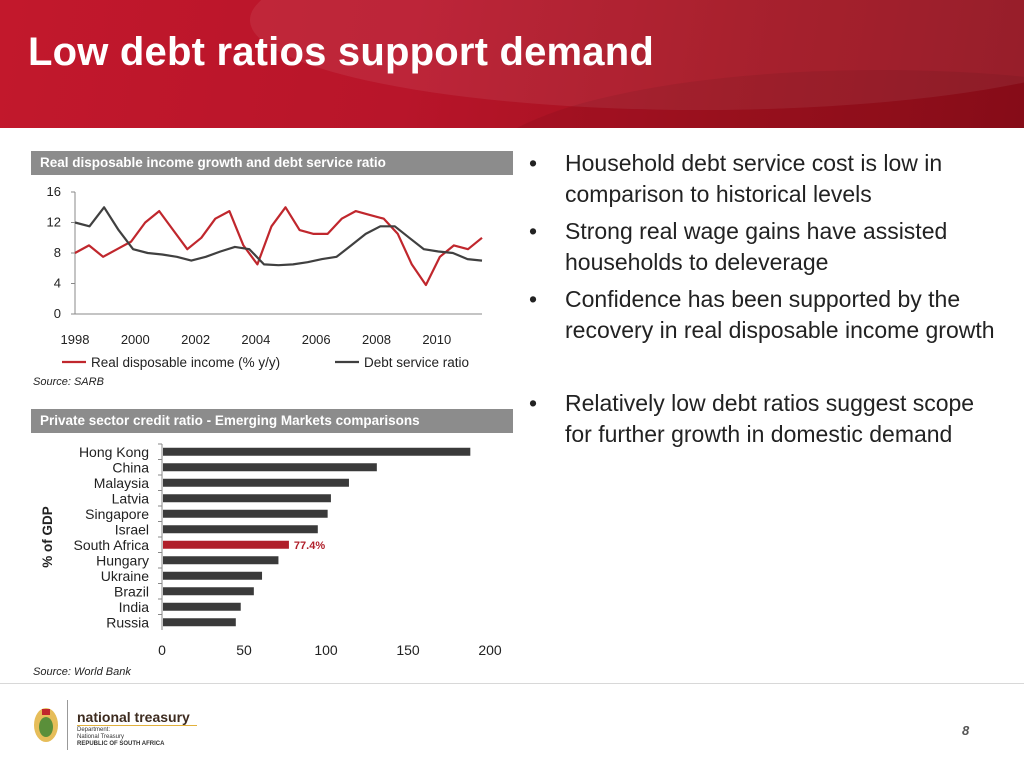 The height and width of the screenshot is (768, 1024). I want to click on bar-singapore, so click(245, 513).